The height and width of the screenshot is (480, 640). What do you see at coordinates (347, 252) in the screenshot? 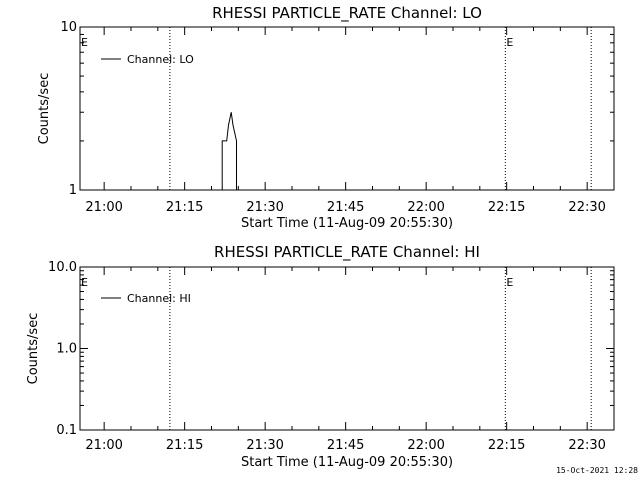
I see `chart-title: RHESSI PARTICLE_RATE Channel: HI` at bounding box center [347, 252].